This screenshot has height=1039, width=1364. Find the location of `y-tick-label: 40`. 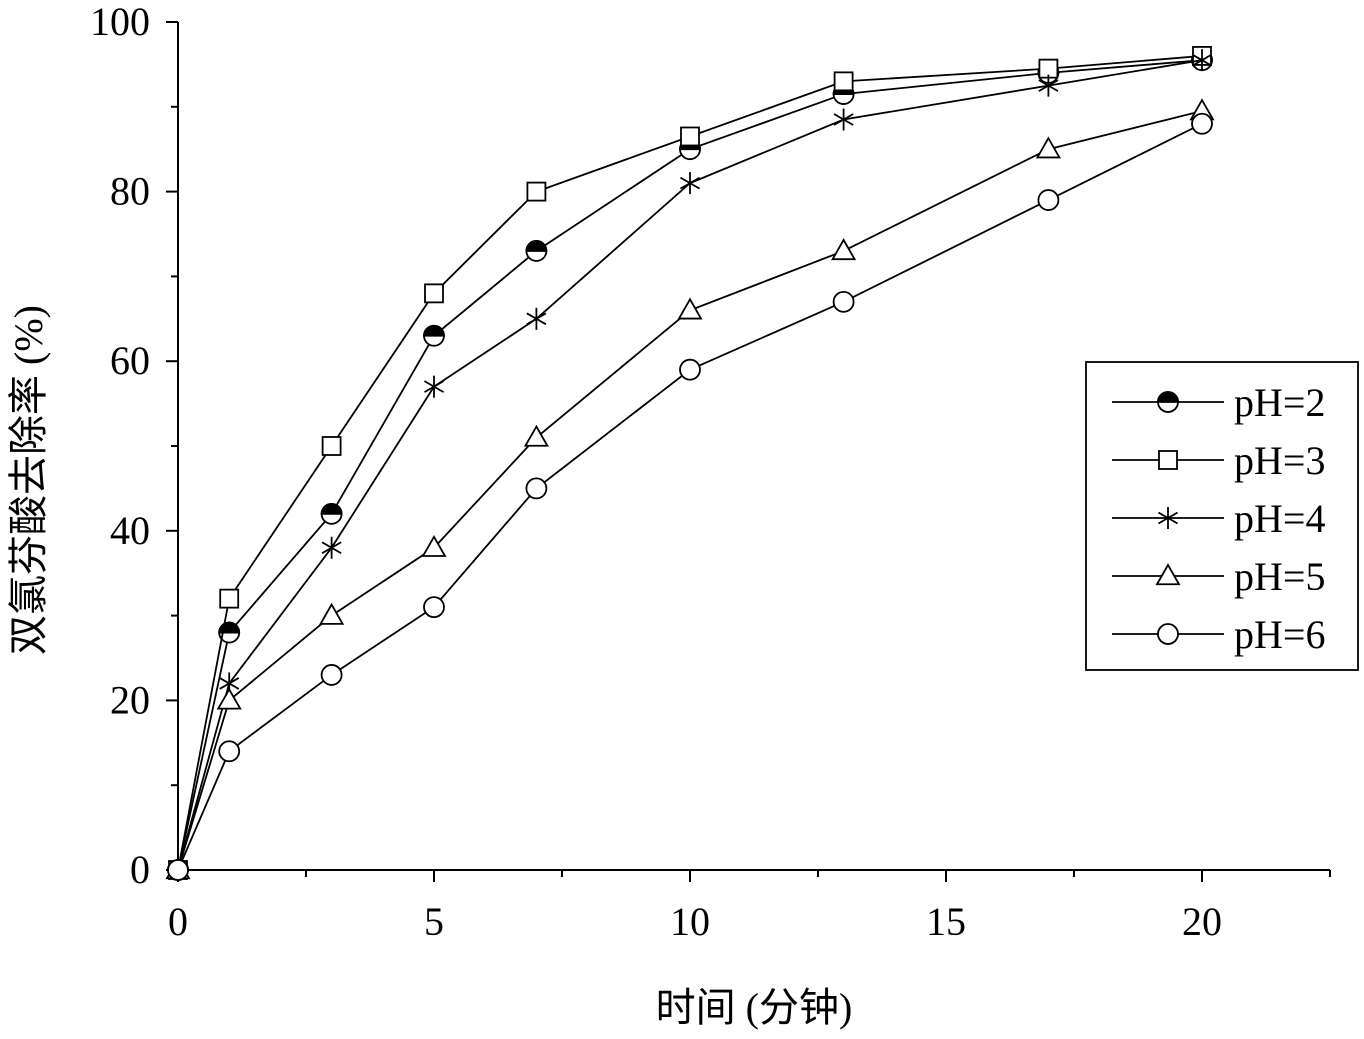

y-tick-label: 40 is located at coordinates (130, 530).